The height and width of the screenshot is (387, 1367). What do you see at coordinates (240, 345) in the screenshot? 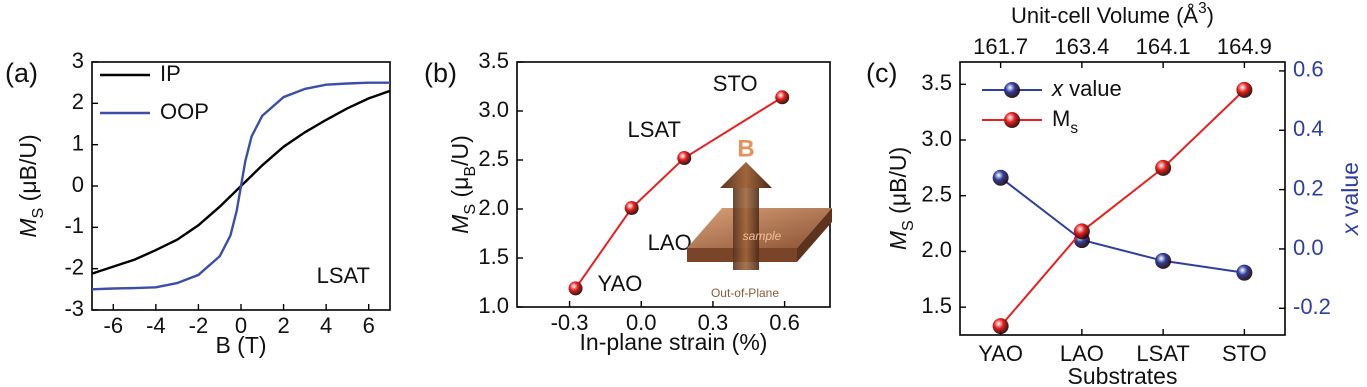
I see `x-axis-label: B (T)` at bounding box center [240, 345].